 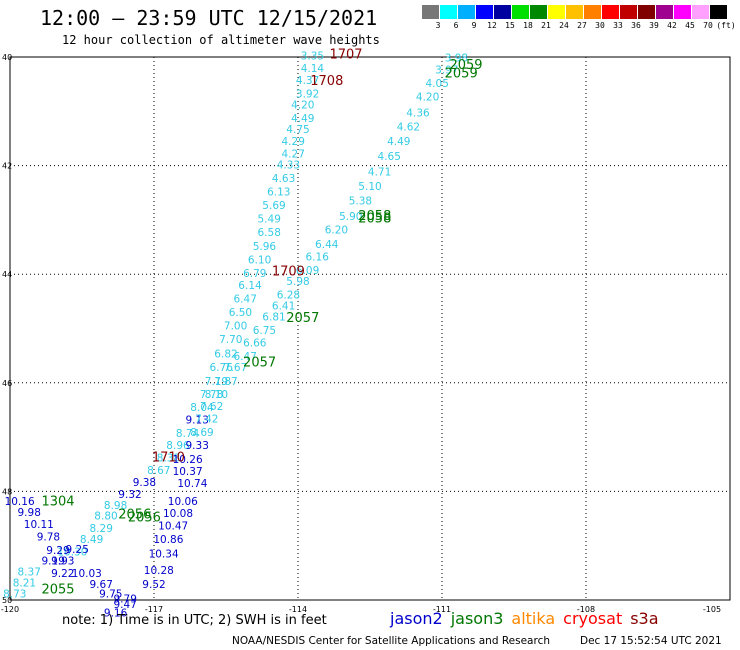 I want to click on pass-number-label: 1709, so click(x=288, y=271).